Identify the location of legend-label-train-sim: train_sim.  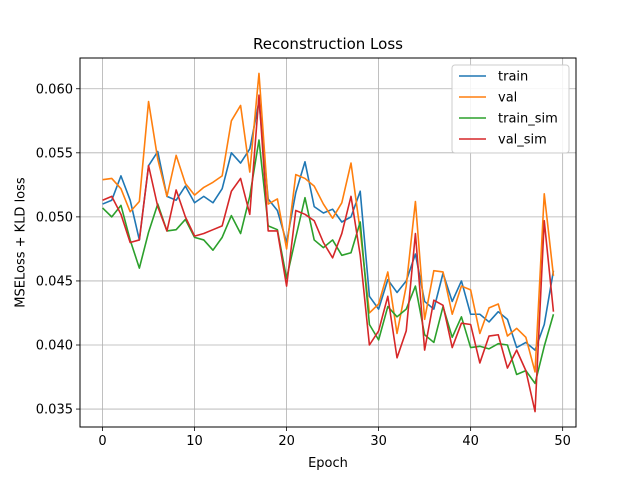
(528, 119).